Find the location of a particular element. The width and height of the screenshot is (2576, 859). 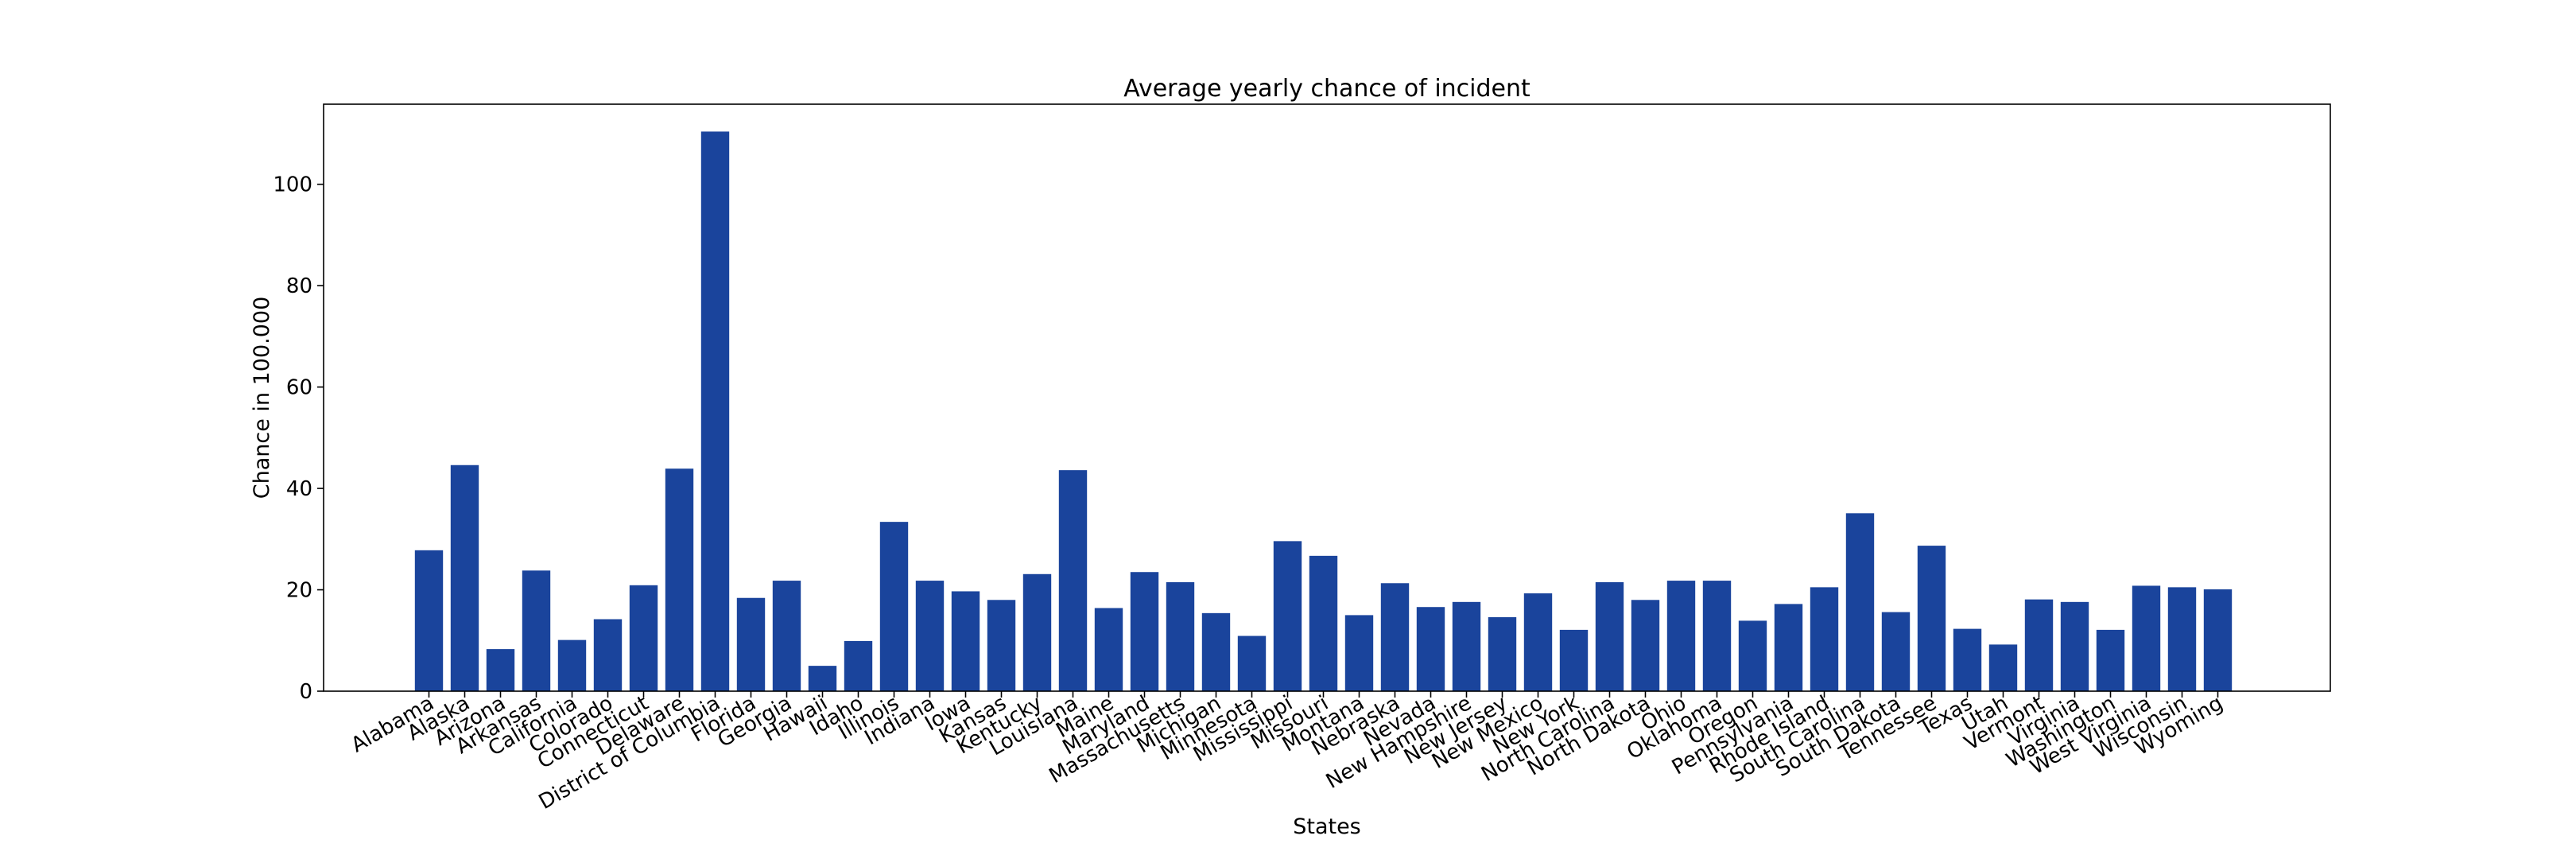

bar-alaska is located at coordinates (464, 577).